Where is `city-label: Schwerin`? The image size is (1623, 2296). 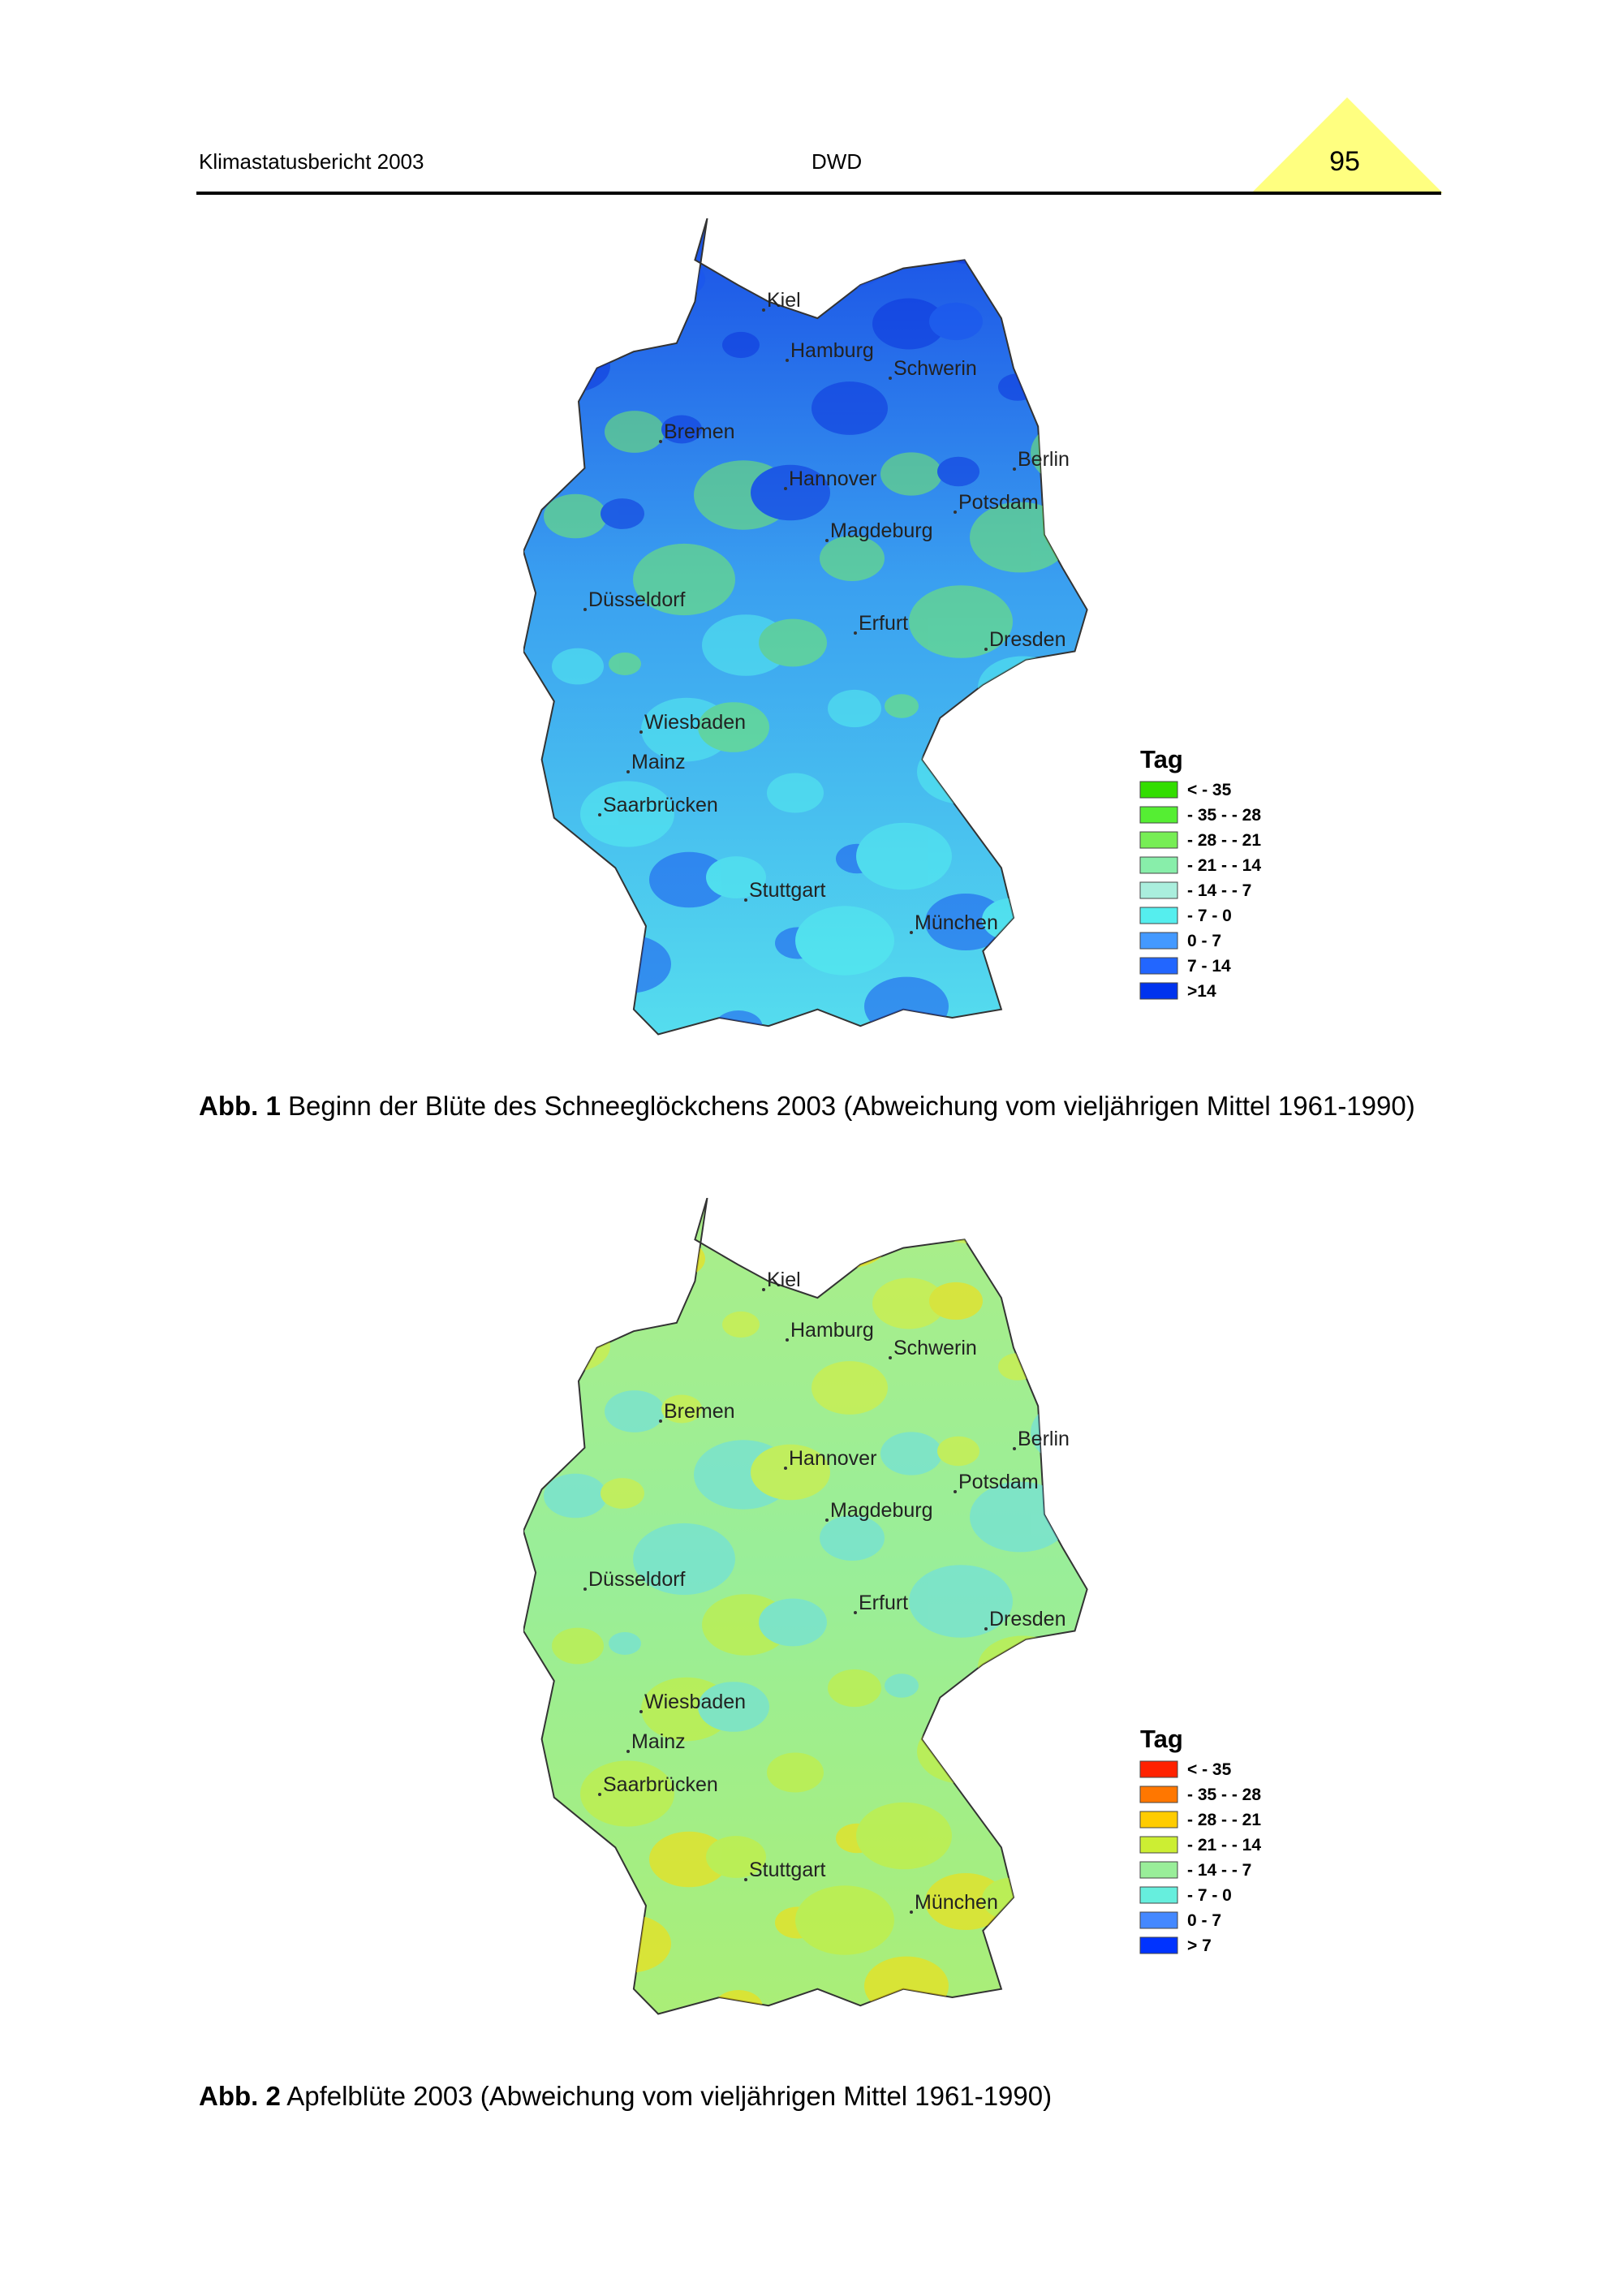
city-label: Schwerin is located at coordinates (935, 1348).